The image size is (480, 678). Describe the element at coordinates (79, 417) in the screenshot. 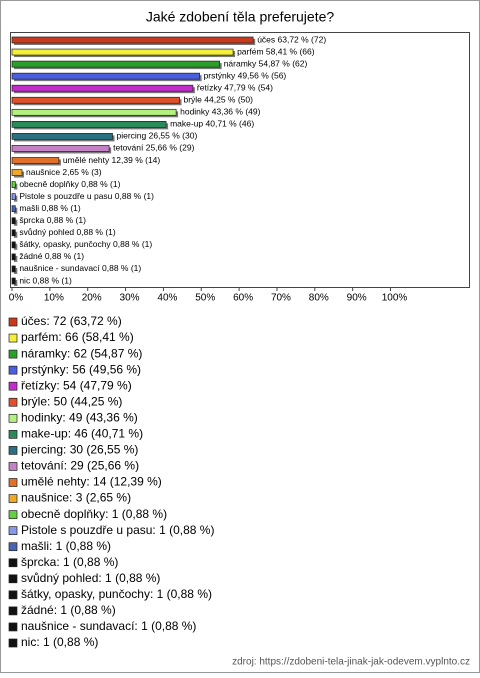

I see `legend-label: hodinky: 49 (43,36 %)` at that location.